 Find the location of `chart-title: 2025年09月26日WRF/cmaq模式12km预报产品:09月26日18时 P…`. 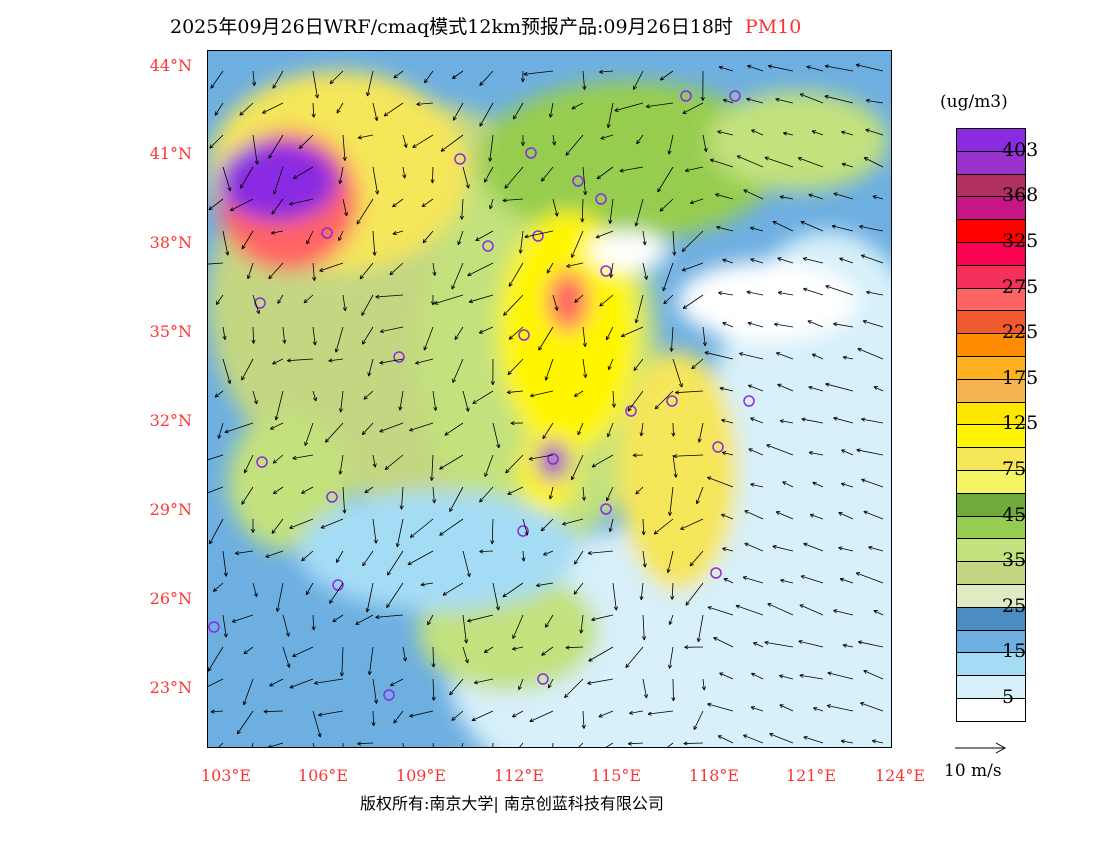

chart-title: 2025年09月26日WRF/cmaq模式12km预报产品:09月26日18时 P… is located at coordinates (485, 25).